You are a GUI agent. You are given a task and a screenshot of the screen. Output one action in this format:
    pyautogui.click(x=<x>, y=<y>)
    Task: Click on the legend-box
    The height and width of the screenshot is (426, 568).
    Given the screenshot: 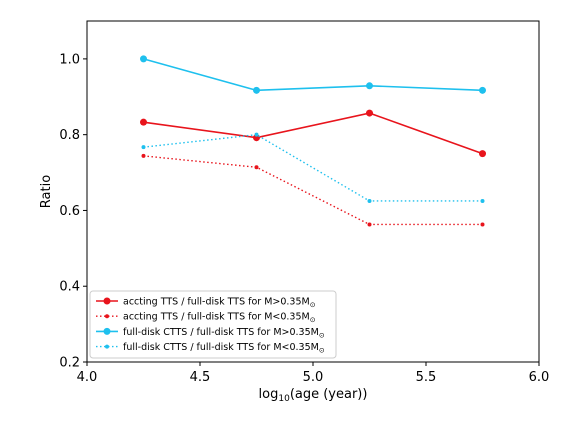 What is the action you would take?
    pyautogui.click(x=213, y=324)
    